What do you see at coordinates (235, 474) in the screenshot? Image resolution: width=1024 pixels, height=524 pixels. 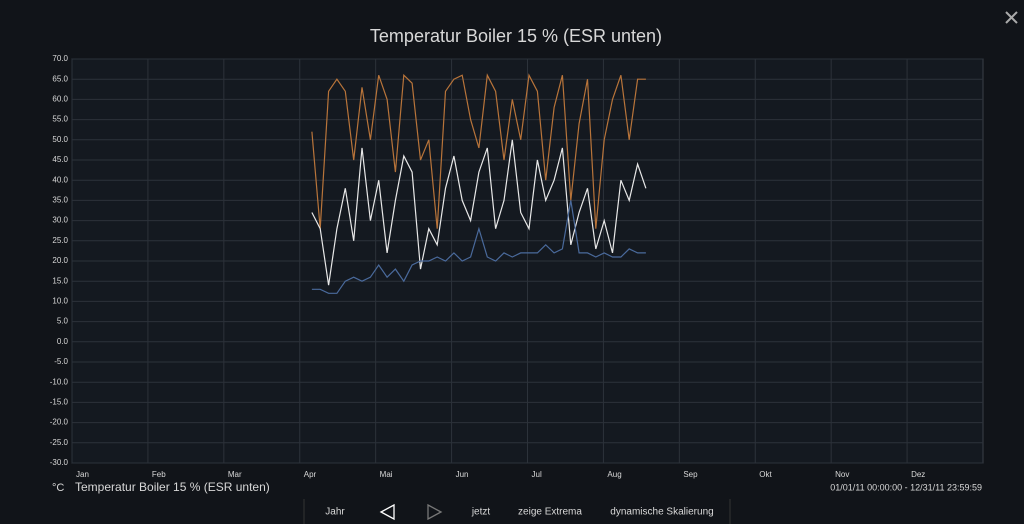 I see `x-tick-label: Mar` at bounding box center [235, 474].